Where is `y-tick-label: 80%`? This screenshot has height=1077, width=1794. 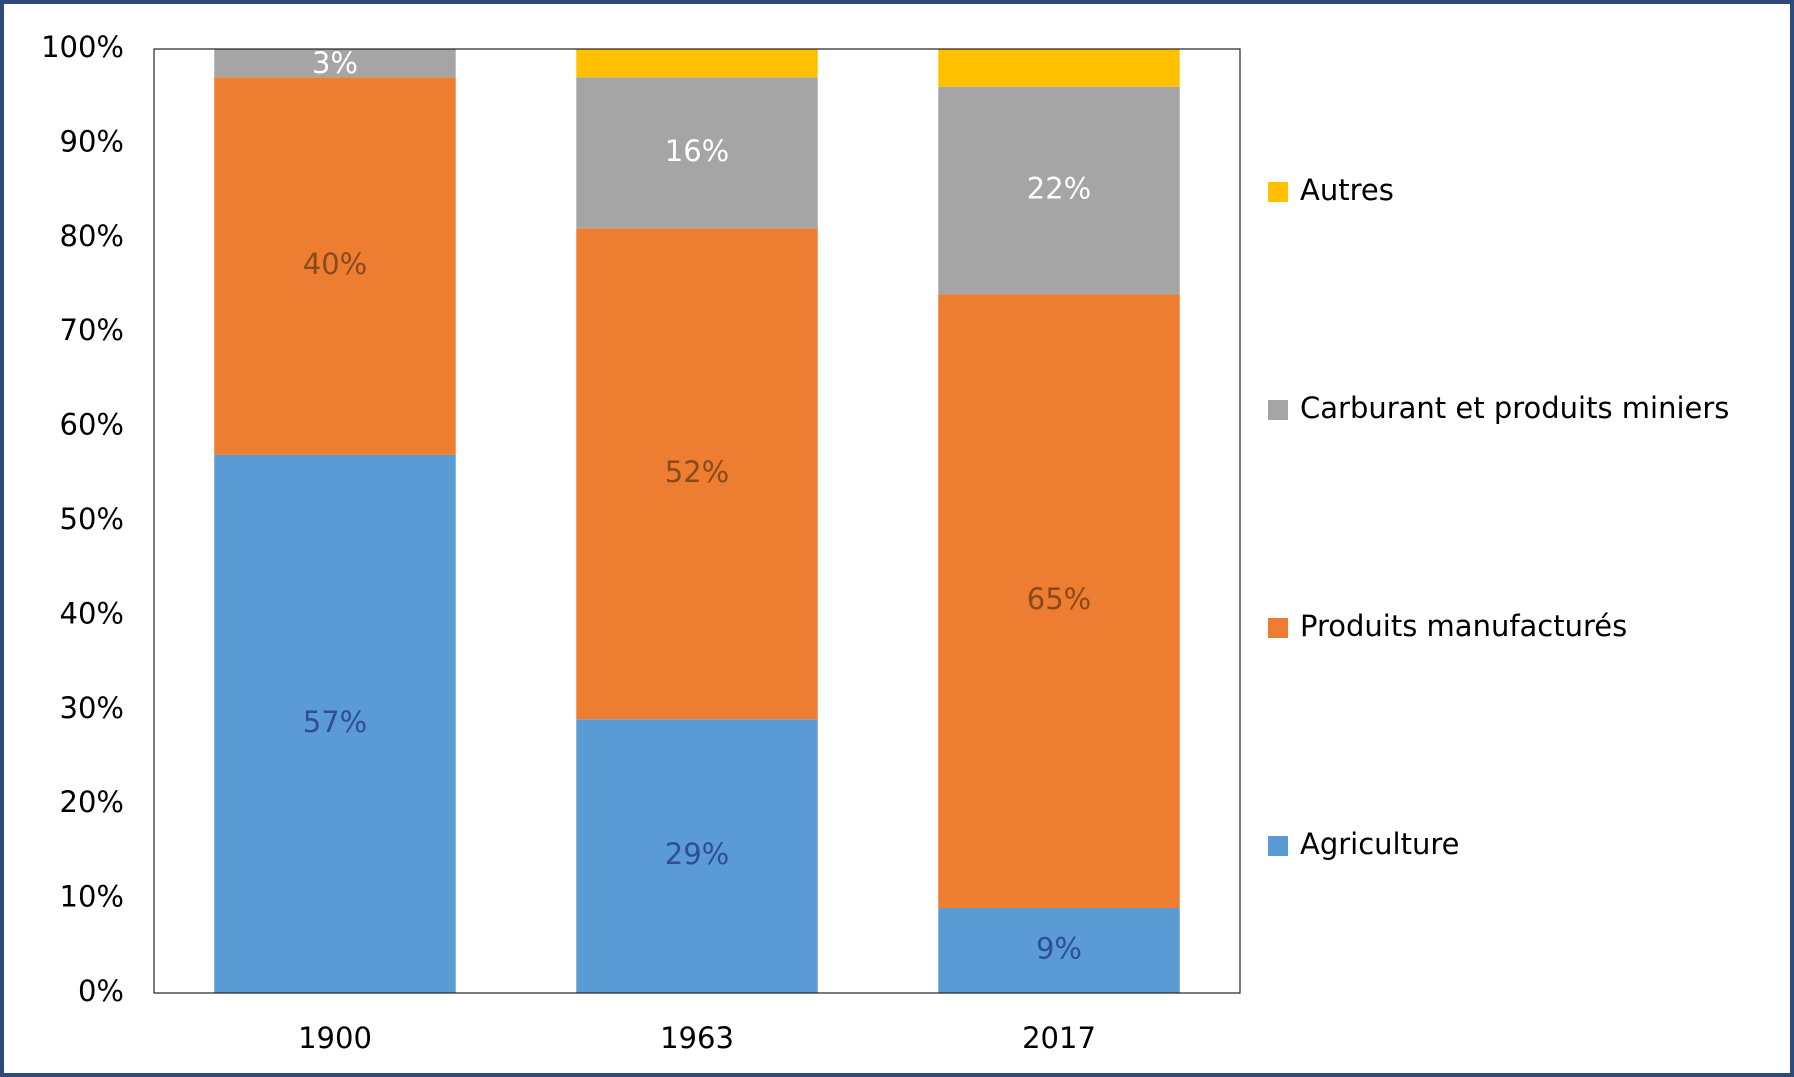
y-tick-label: 80% is located at coordinates (92, 236).